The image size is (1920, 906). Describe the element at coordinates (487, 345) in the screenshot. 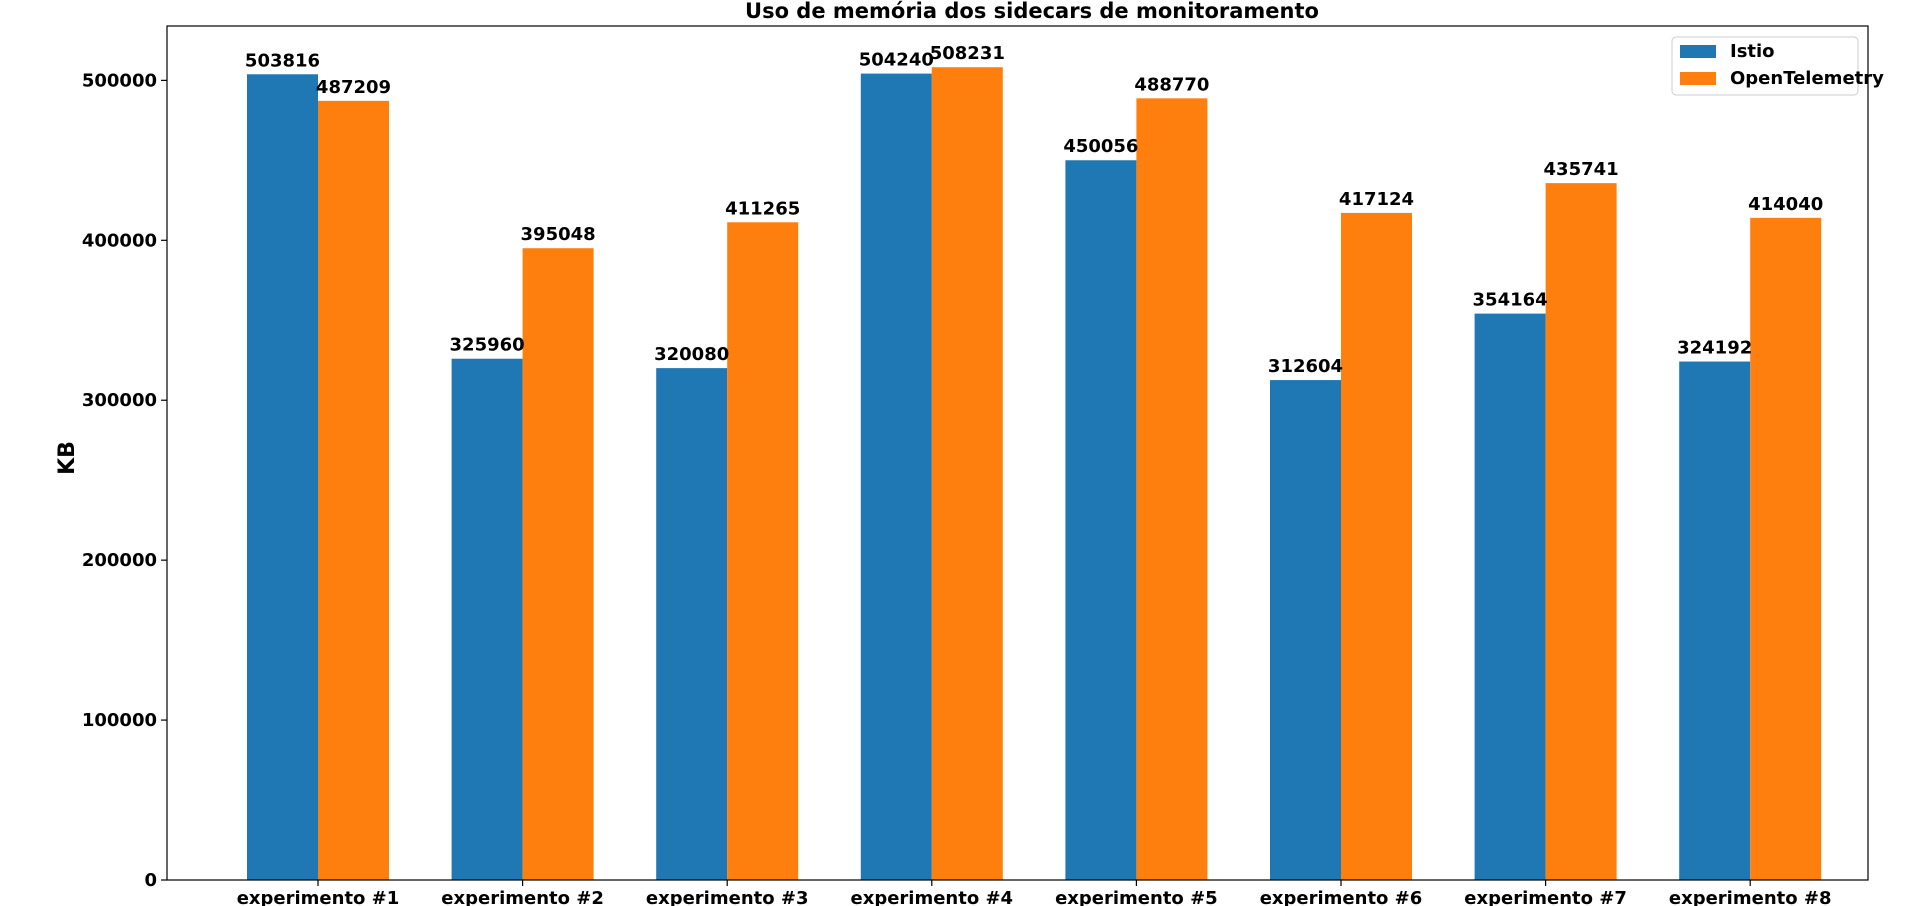

I see `bar-label-istio-2: 325960` at that location.